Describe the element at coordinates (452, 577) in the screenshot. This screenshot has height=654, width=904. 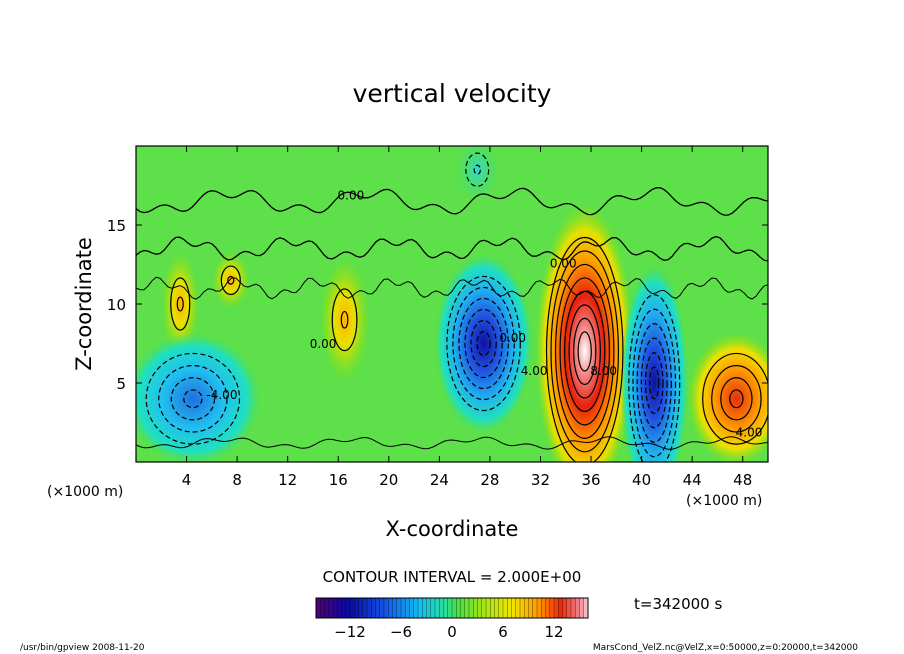
I see `contour-interval-label: CONTOUR INTERVAL = 2.000E+00` at that location.